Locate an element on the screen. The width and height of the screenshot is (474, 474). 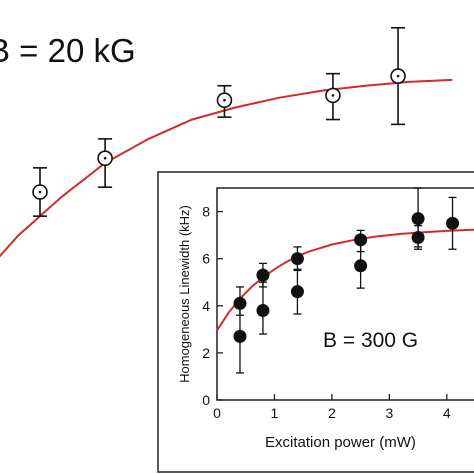
outer-field-annotation: B = 20 kG is located at coordinates (68, 50).